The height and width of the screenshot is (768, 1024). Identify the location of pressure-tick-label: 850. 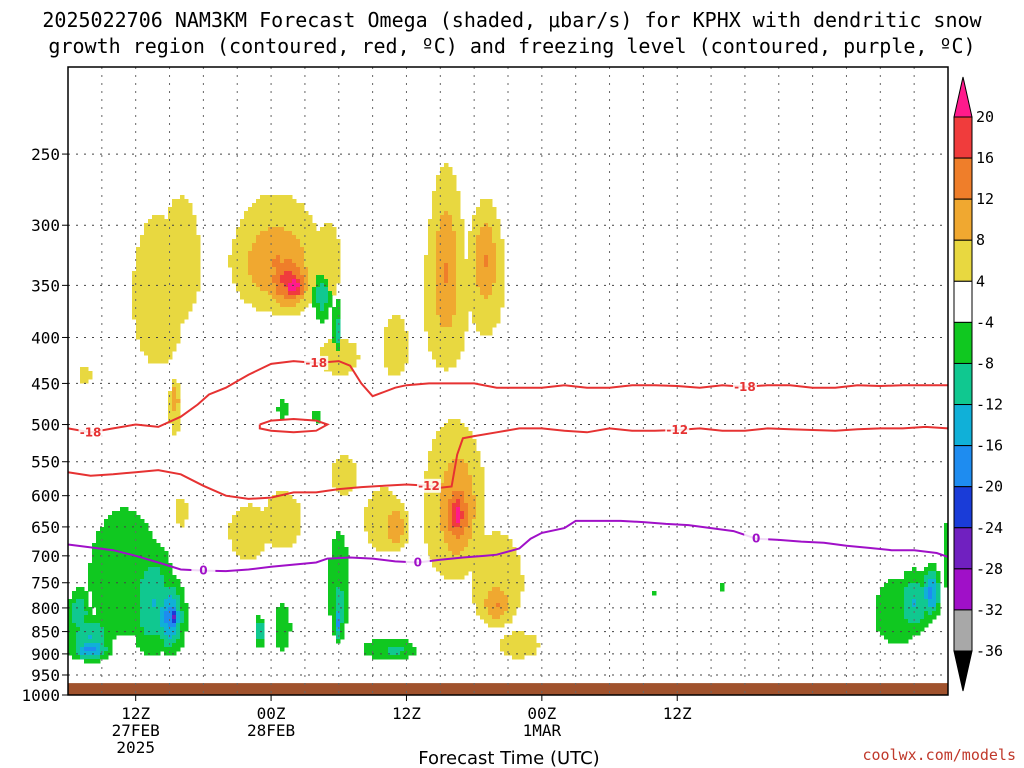
(45, 632).